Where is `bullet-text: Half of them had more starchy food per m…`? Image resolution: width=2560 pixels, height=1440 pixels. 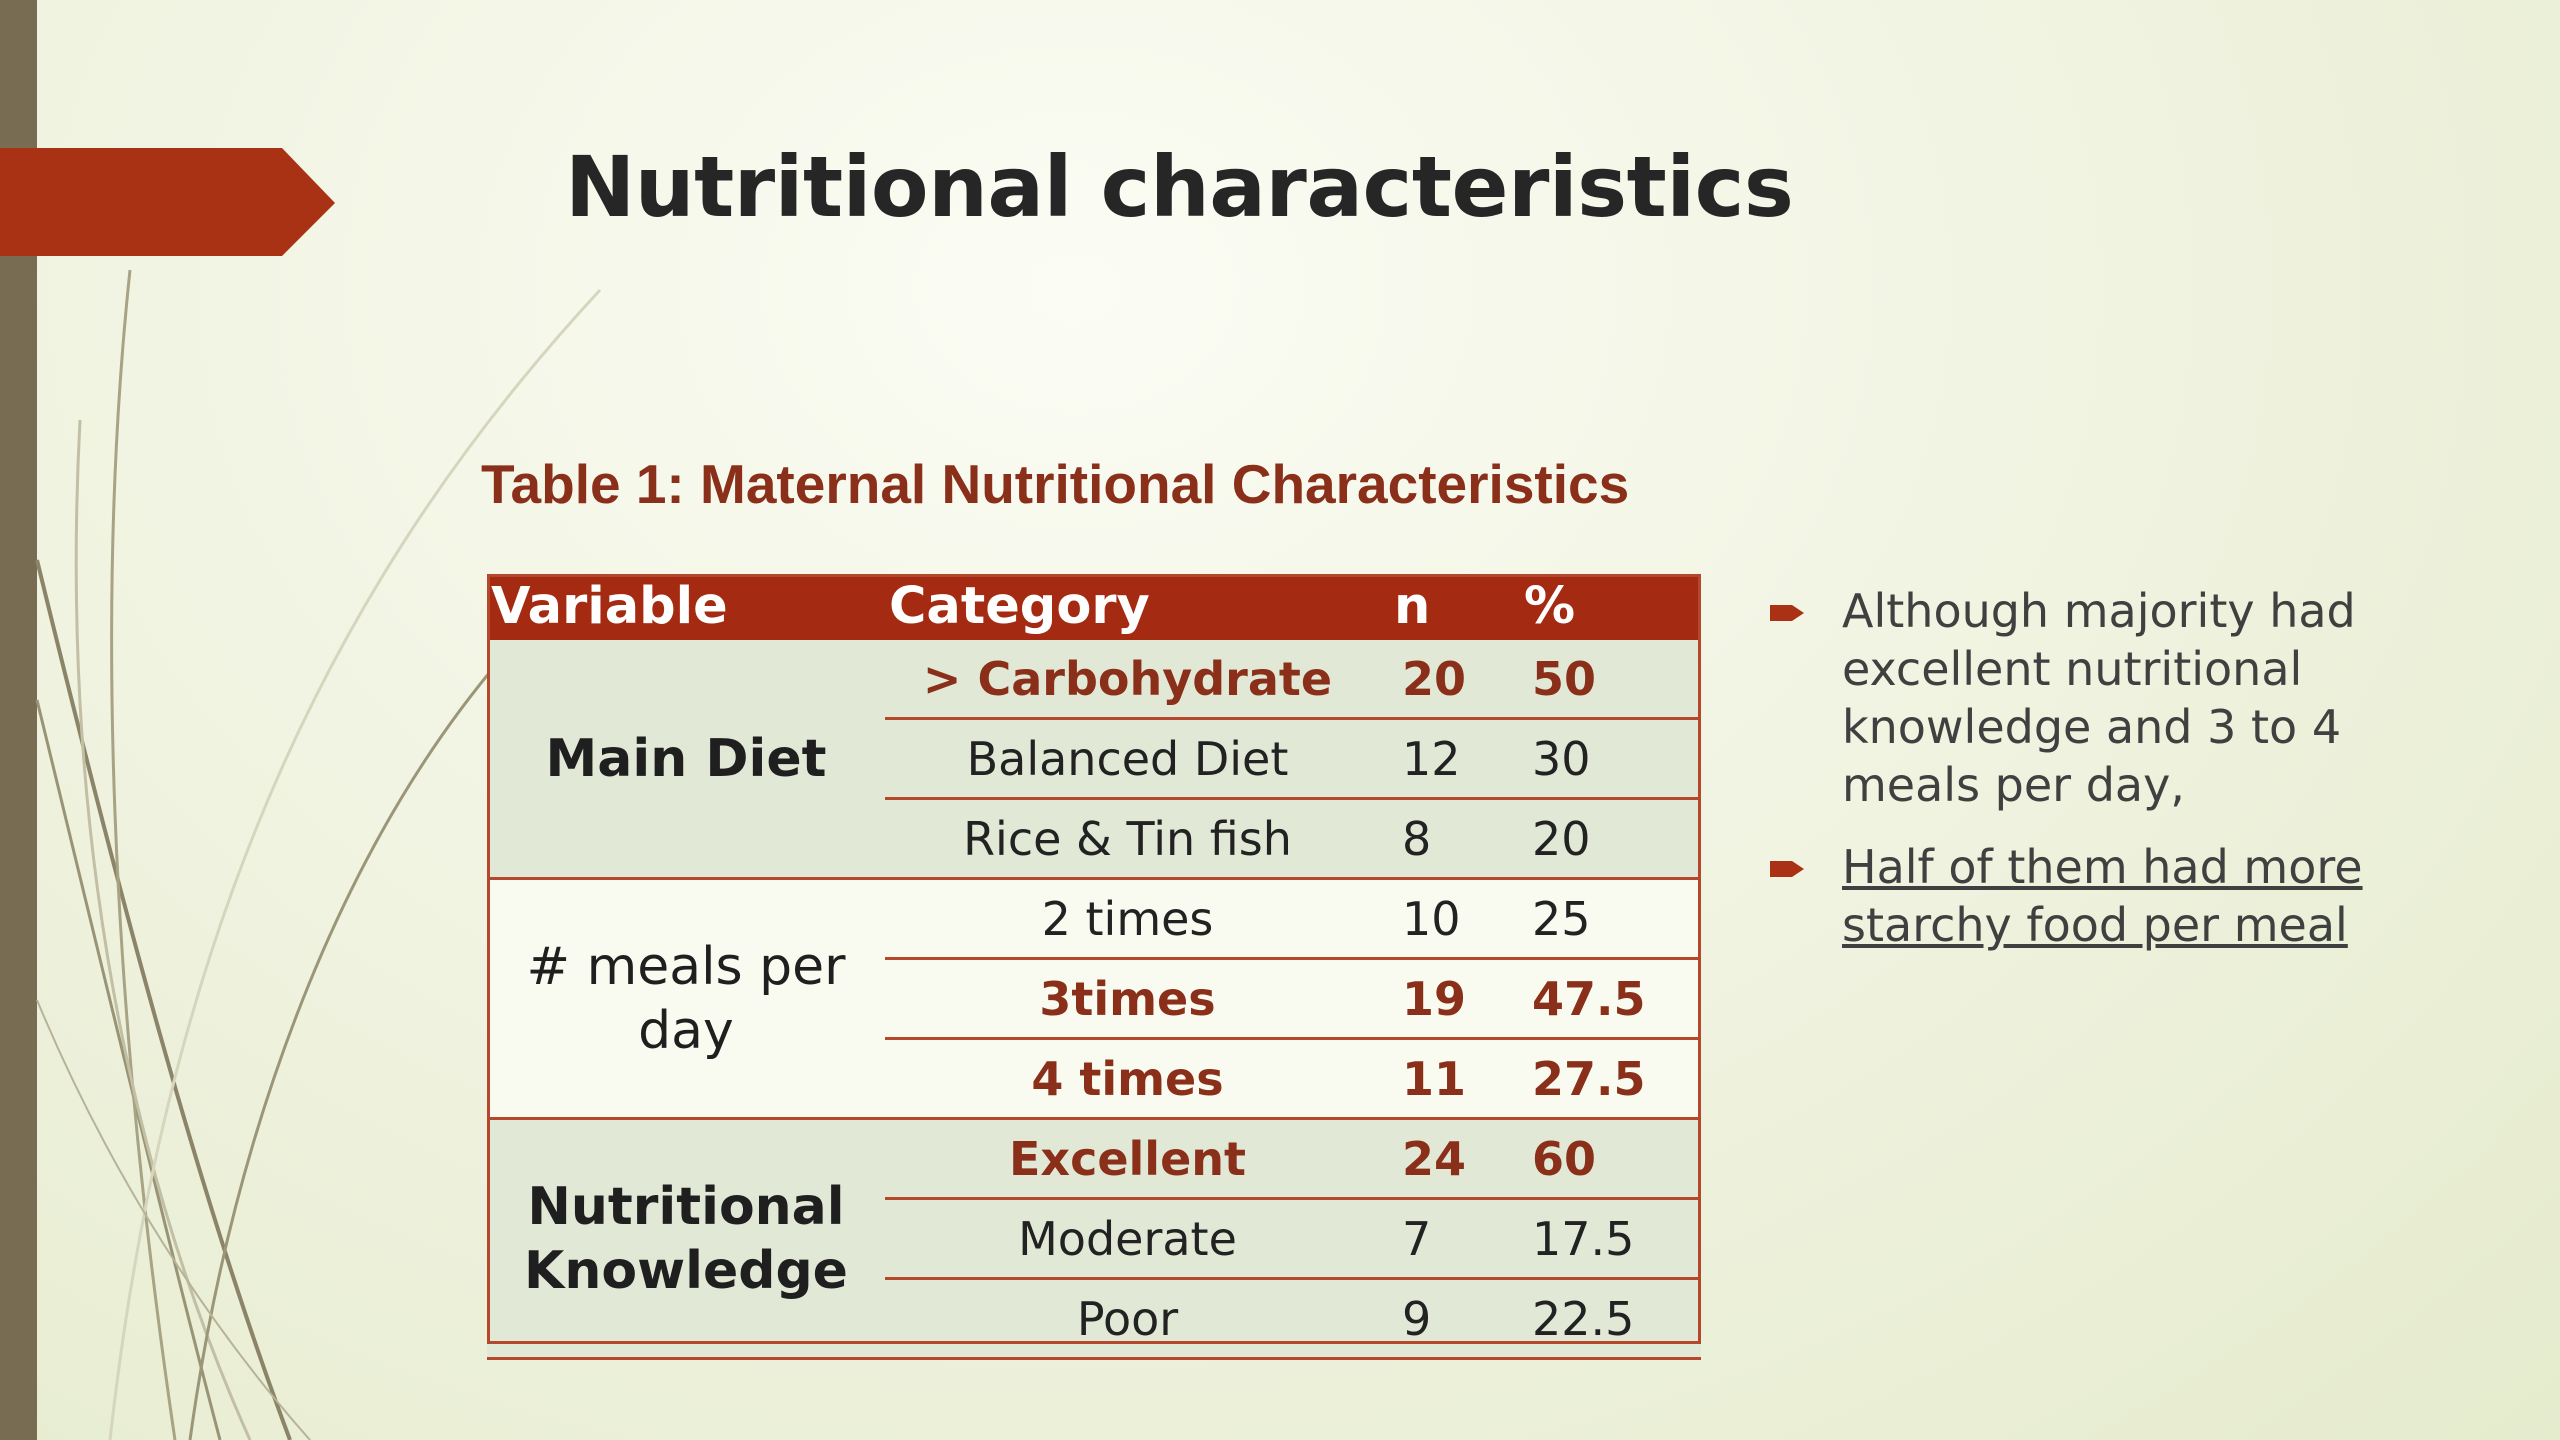 bullet-text: Half of them had more starchy food per m… is located at coordinates (2102, 896).